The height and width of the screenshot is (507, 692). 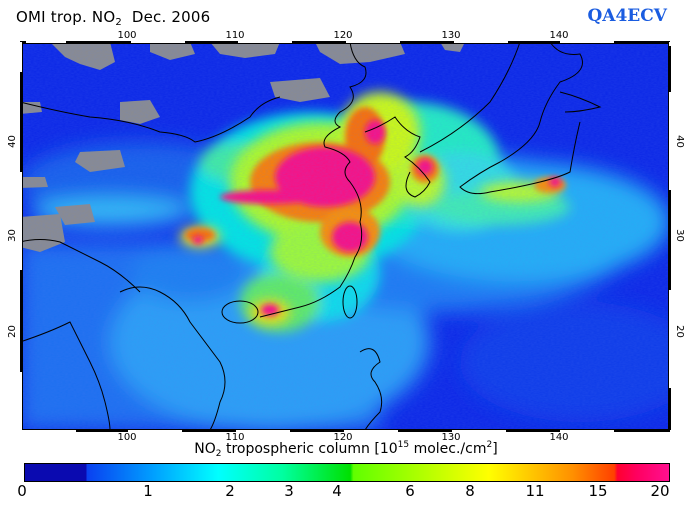 I want to click on colorbar, so click(x=347, y=472).